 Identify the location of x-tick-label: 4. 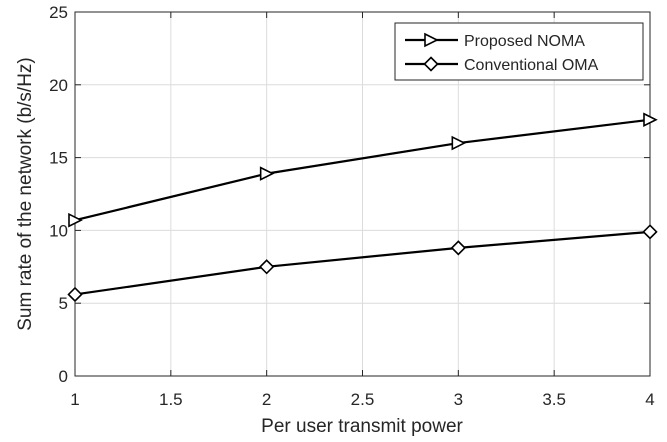
(649, 399).